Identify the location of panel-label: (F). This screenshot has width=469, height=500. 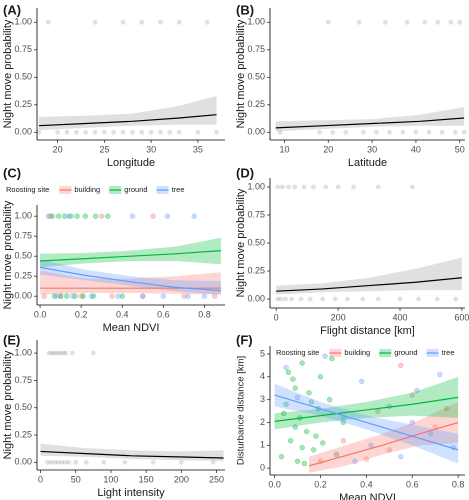
(244, 339).